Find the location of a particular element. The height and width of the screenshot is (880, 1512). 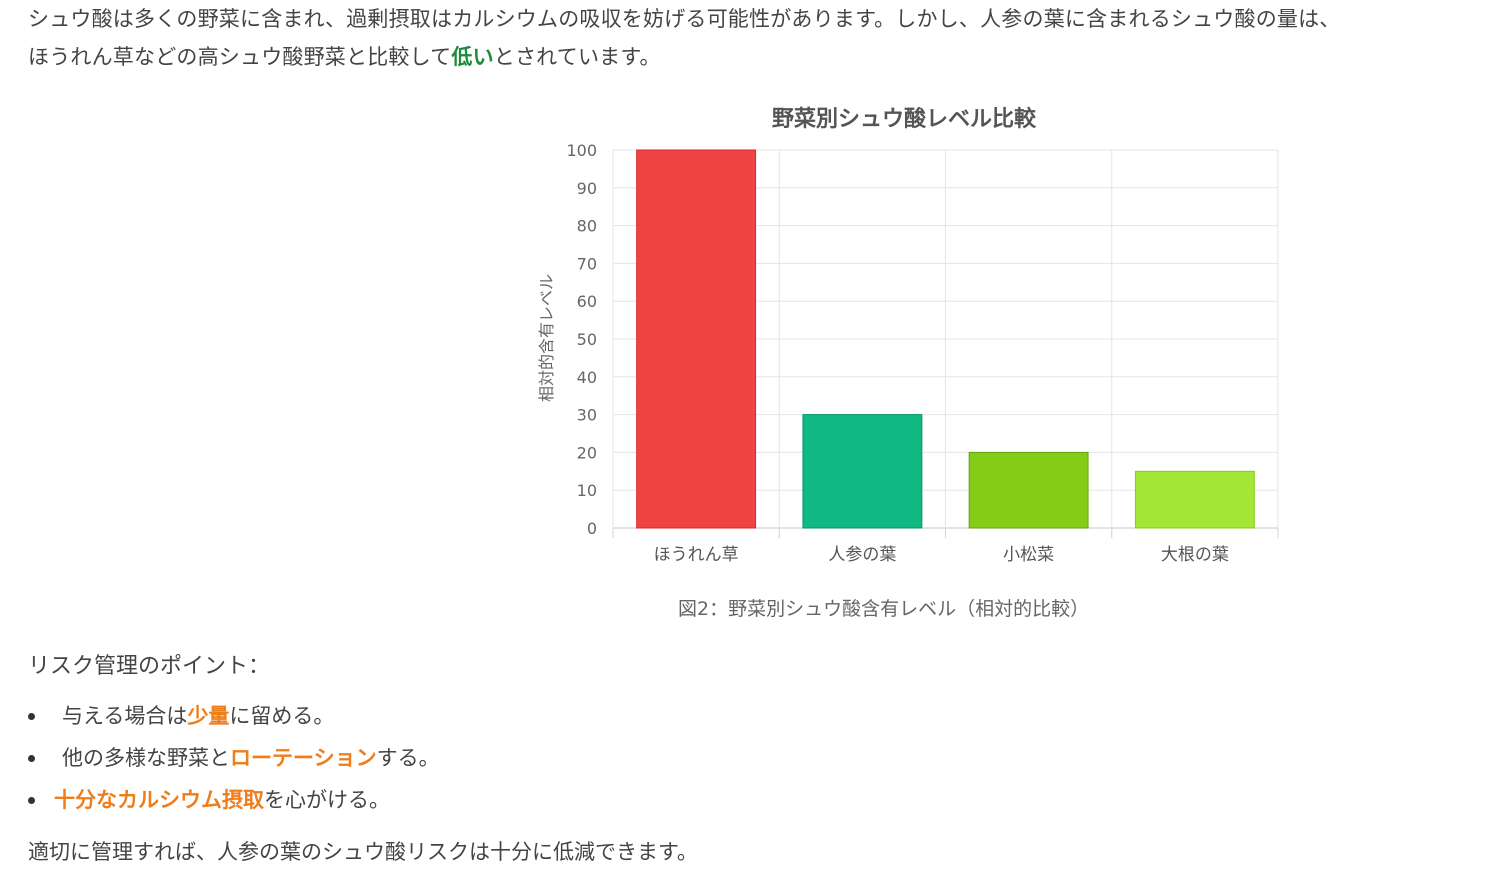

list-item-highlight: ローテーション is located at coordinates (303, 758).